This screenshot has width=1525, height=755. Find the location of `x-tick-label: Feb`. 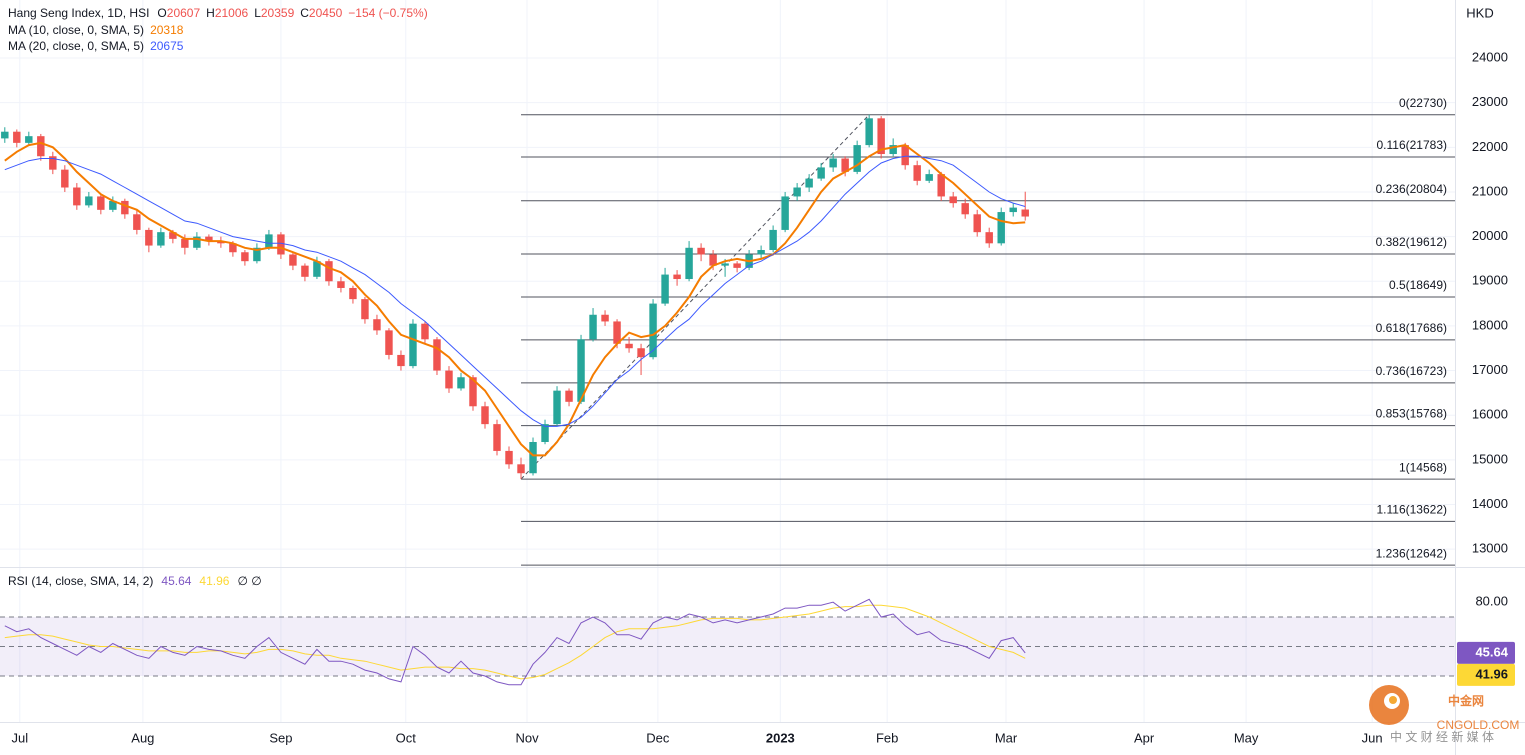

x-tick-label: Feb is located at coordinates (887, 737).